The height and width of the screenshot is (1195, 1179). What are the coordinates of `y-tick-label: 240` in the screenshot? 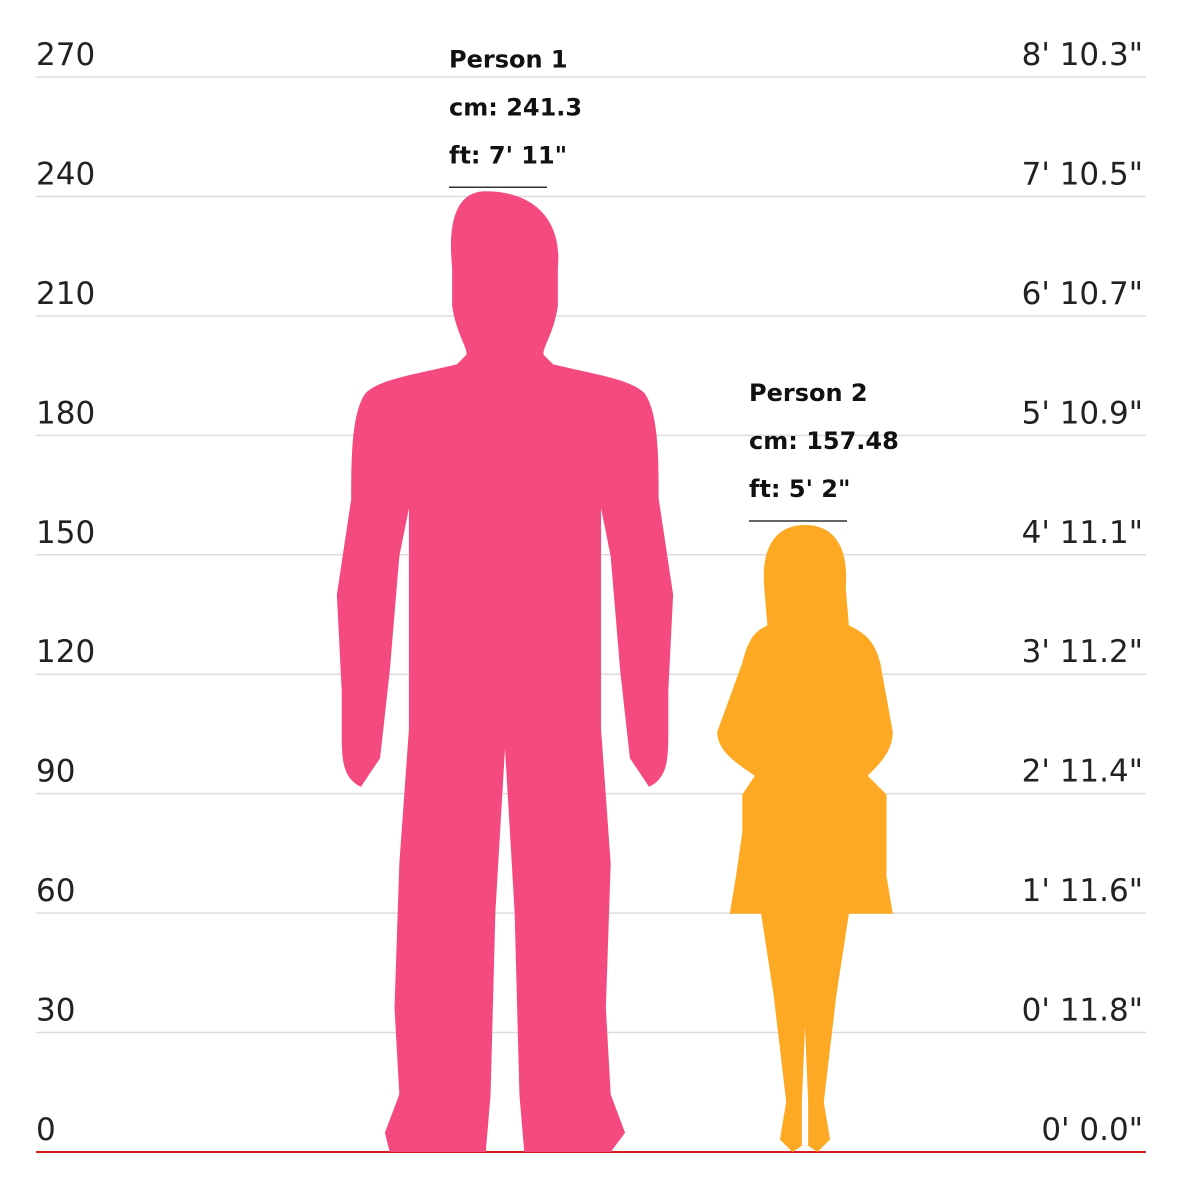 It's located at (65, 174).